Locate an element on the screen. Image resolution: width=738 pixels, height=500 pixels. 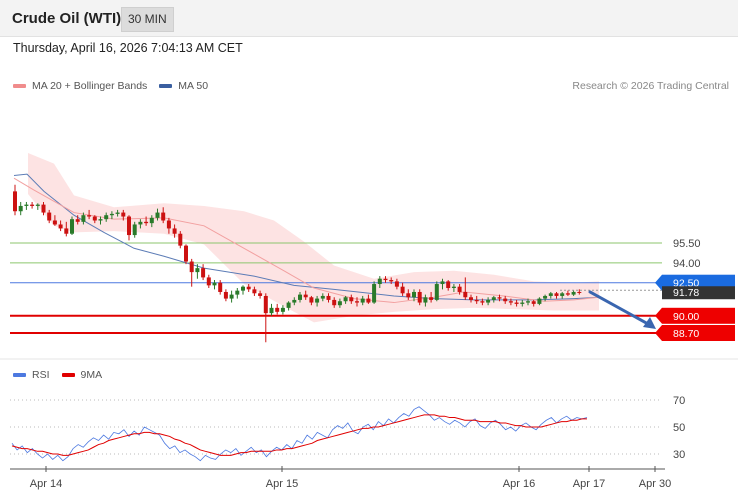
level-tag-90.00: 90.00 is located at coordinates (686, 317).